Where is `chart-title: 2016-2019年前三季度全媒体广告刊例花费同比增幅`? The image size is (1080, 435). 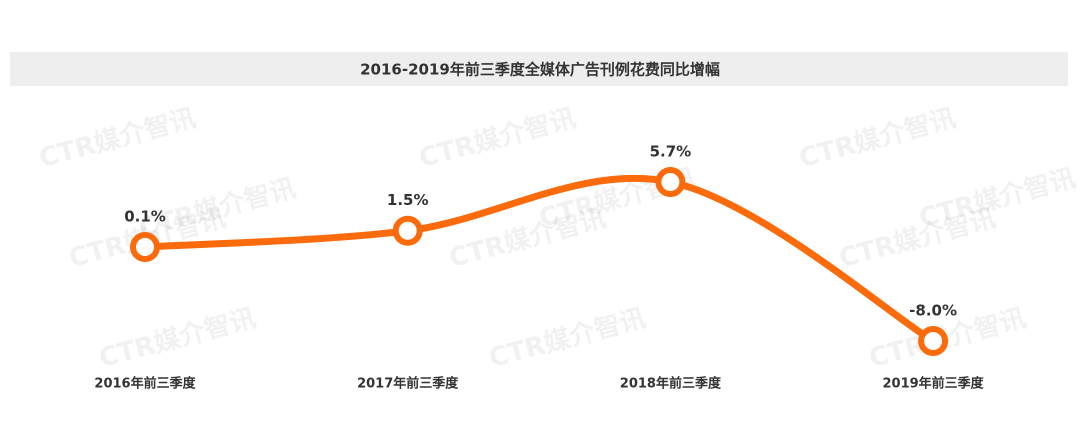
chart-title: 2016-2019年前三季度全媒体广告刊例花费同比增幅 is located at coordinates (540, 70).